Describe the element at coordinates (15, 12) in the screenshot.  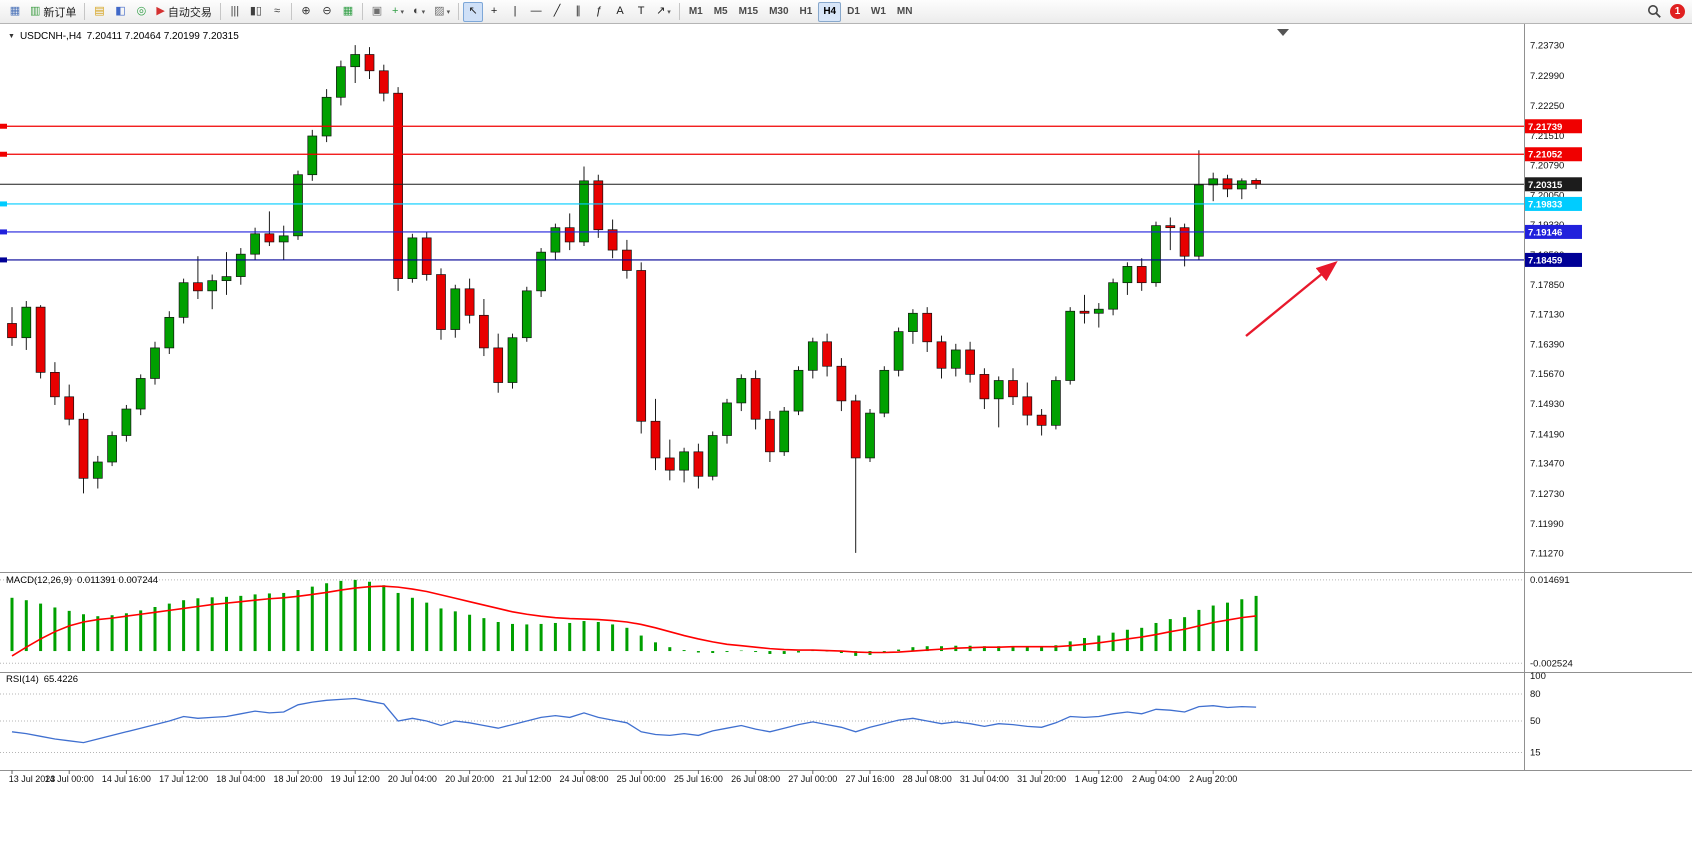
I see `new-chart-icon: ▦` at that location.